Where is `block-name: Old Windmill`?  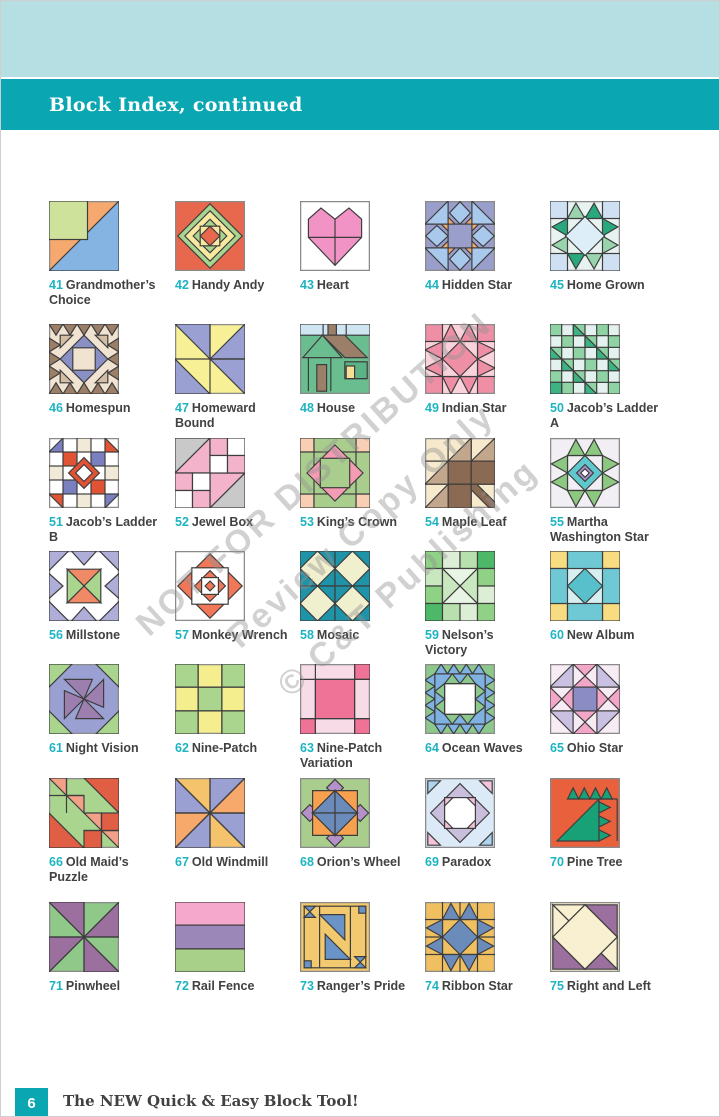
block-name: Old Windmill is located at coordinates (230, 862).